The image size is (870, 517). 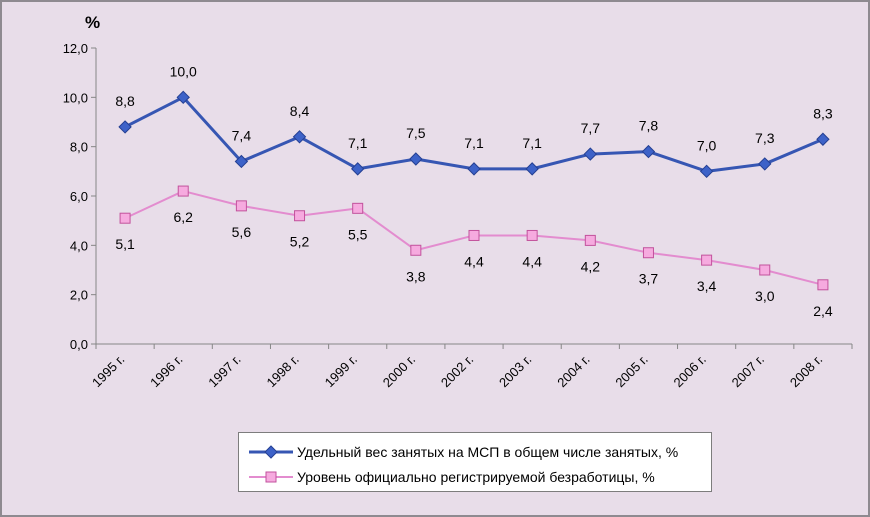 I want to click on y-tick-label: 0,0, so click(x=79, y=344).